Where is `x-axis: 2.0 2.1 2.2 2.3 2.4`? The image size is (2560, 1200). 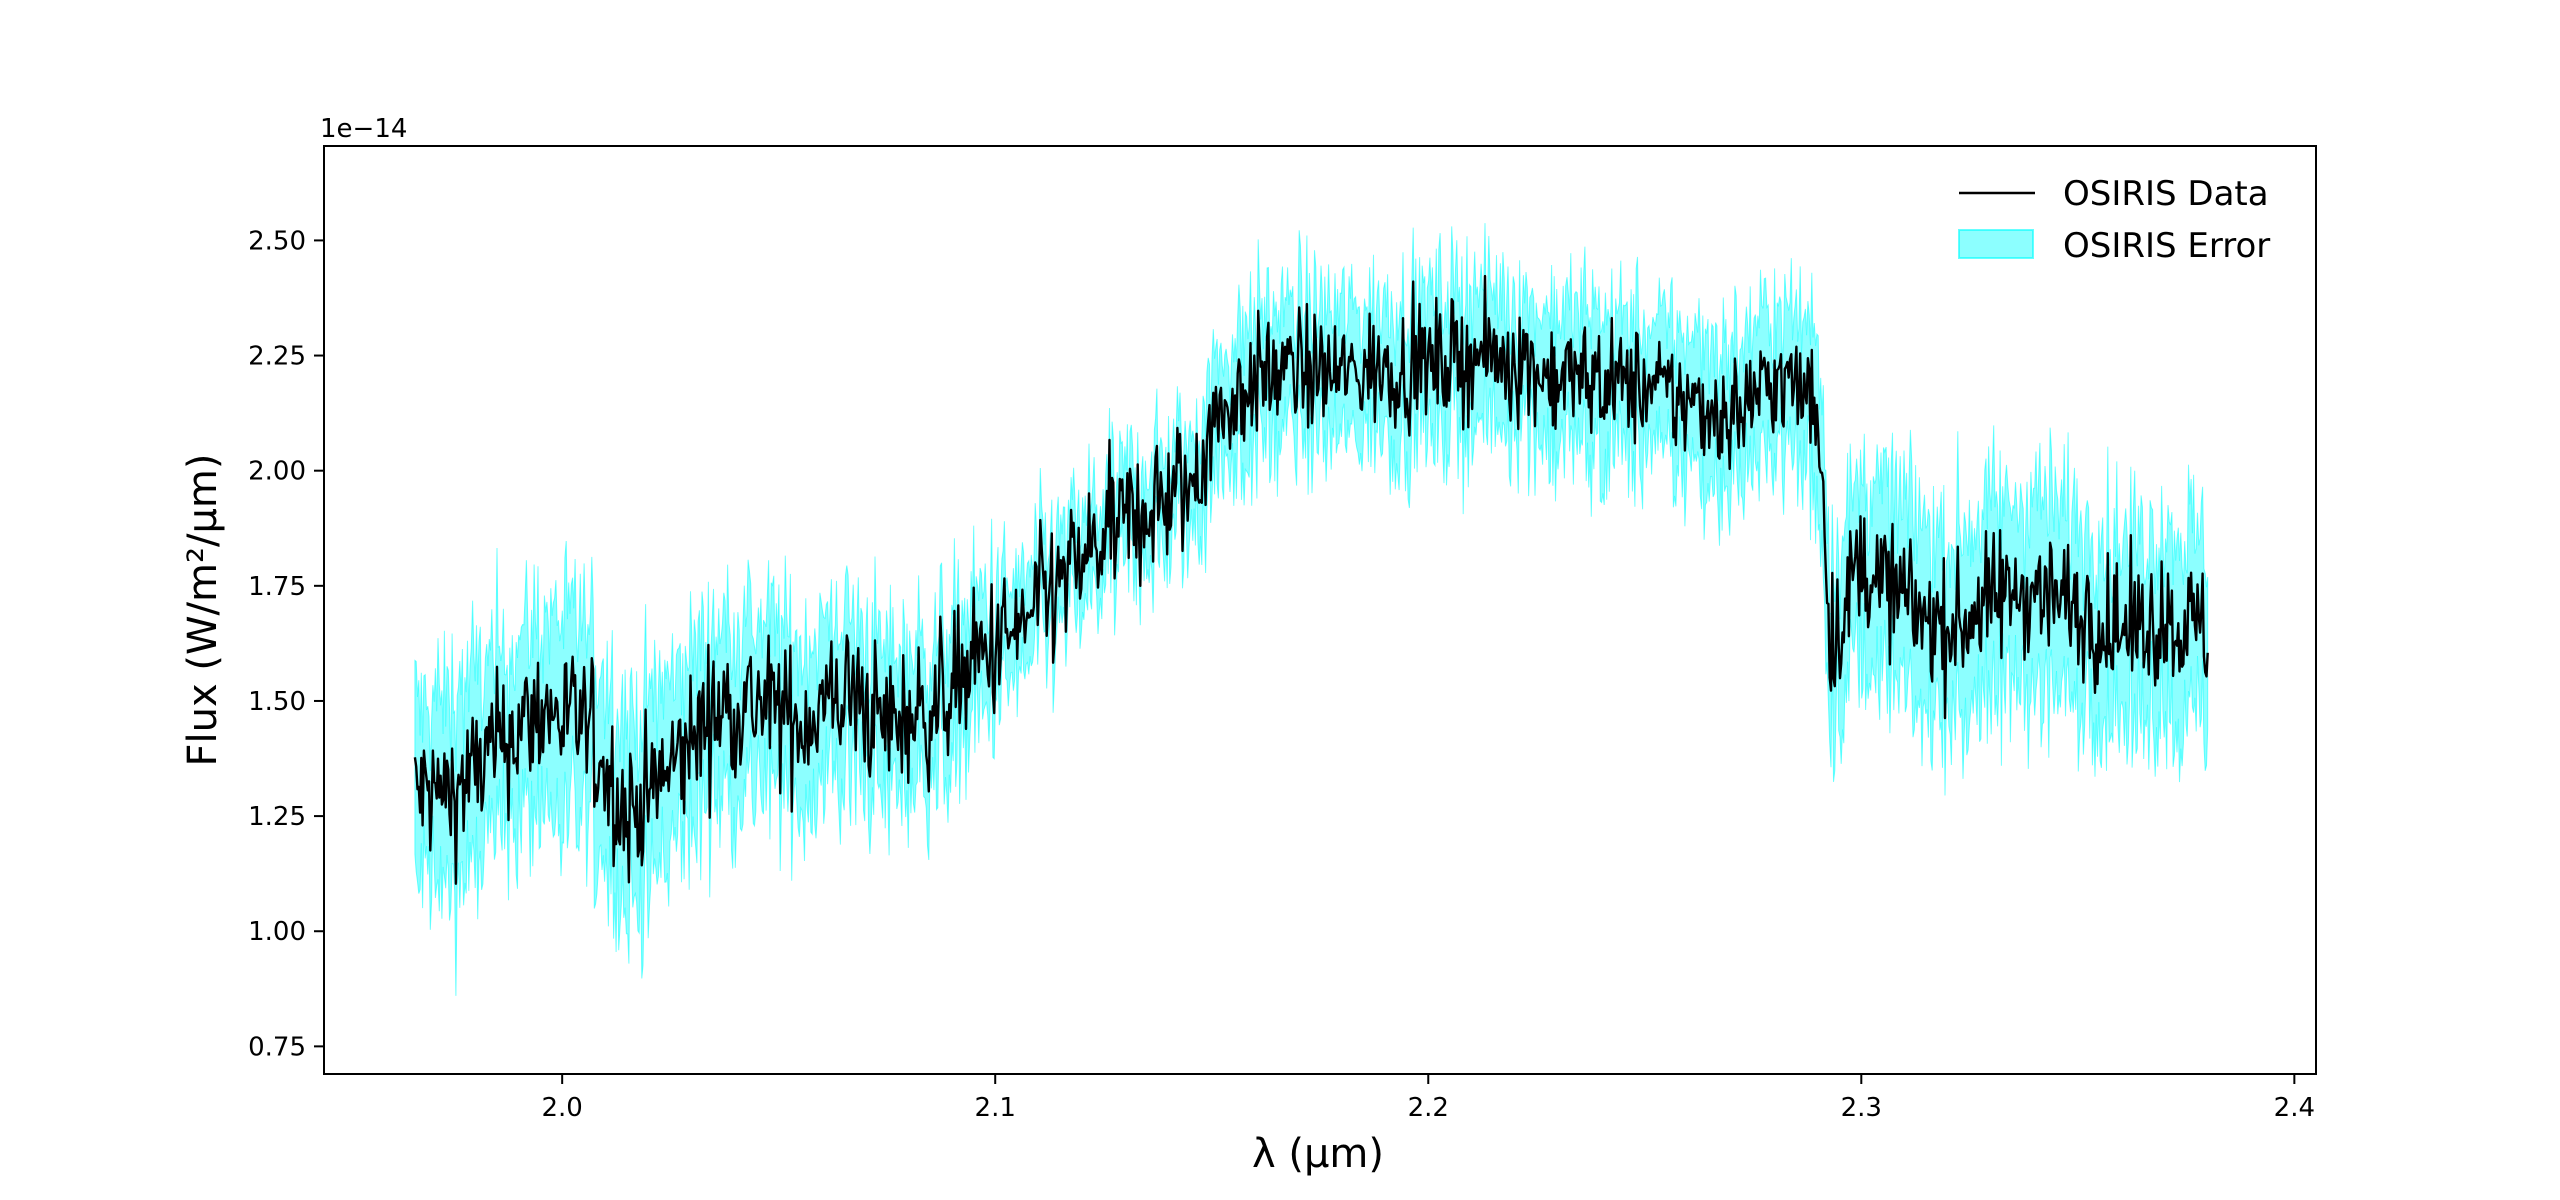 x-axis: 2.0 2.1 2.2 2.3 2.4 is located at coordinates (1428, 1098).